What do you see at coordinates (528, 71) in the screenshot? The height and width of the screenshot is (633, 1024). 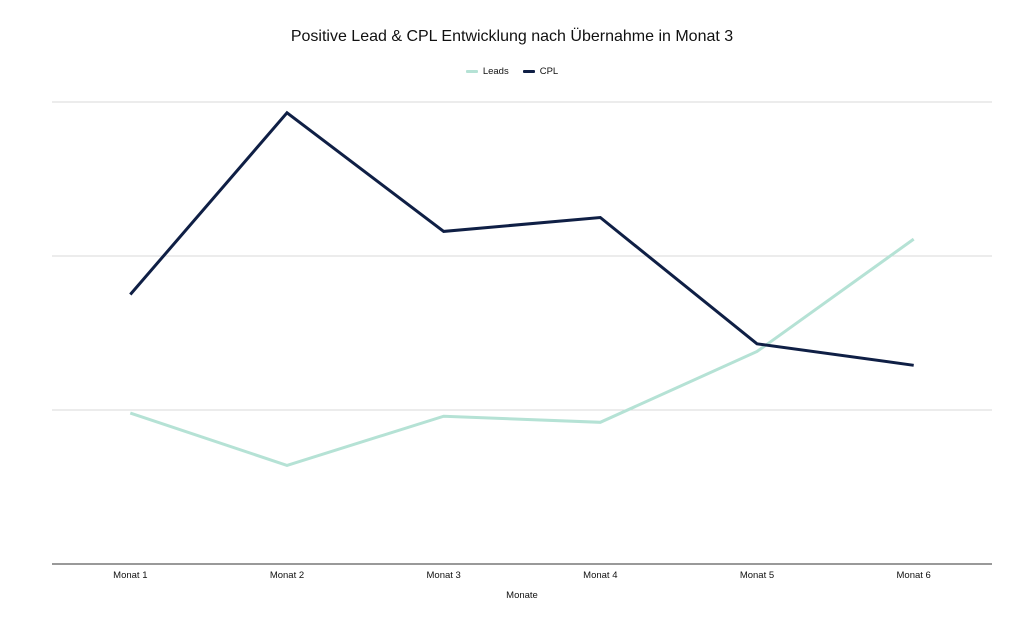 I see `legend-swatch-cpl` at bounding box center [528, 71].